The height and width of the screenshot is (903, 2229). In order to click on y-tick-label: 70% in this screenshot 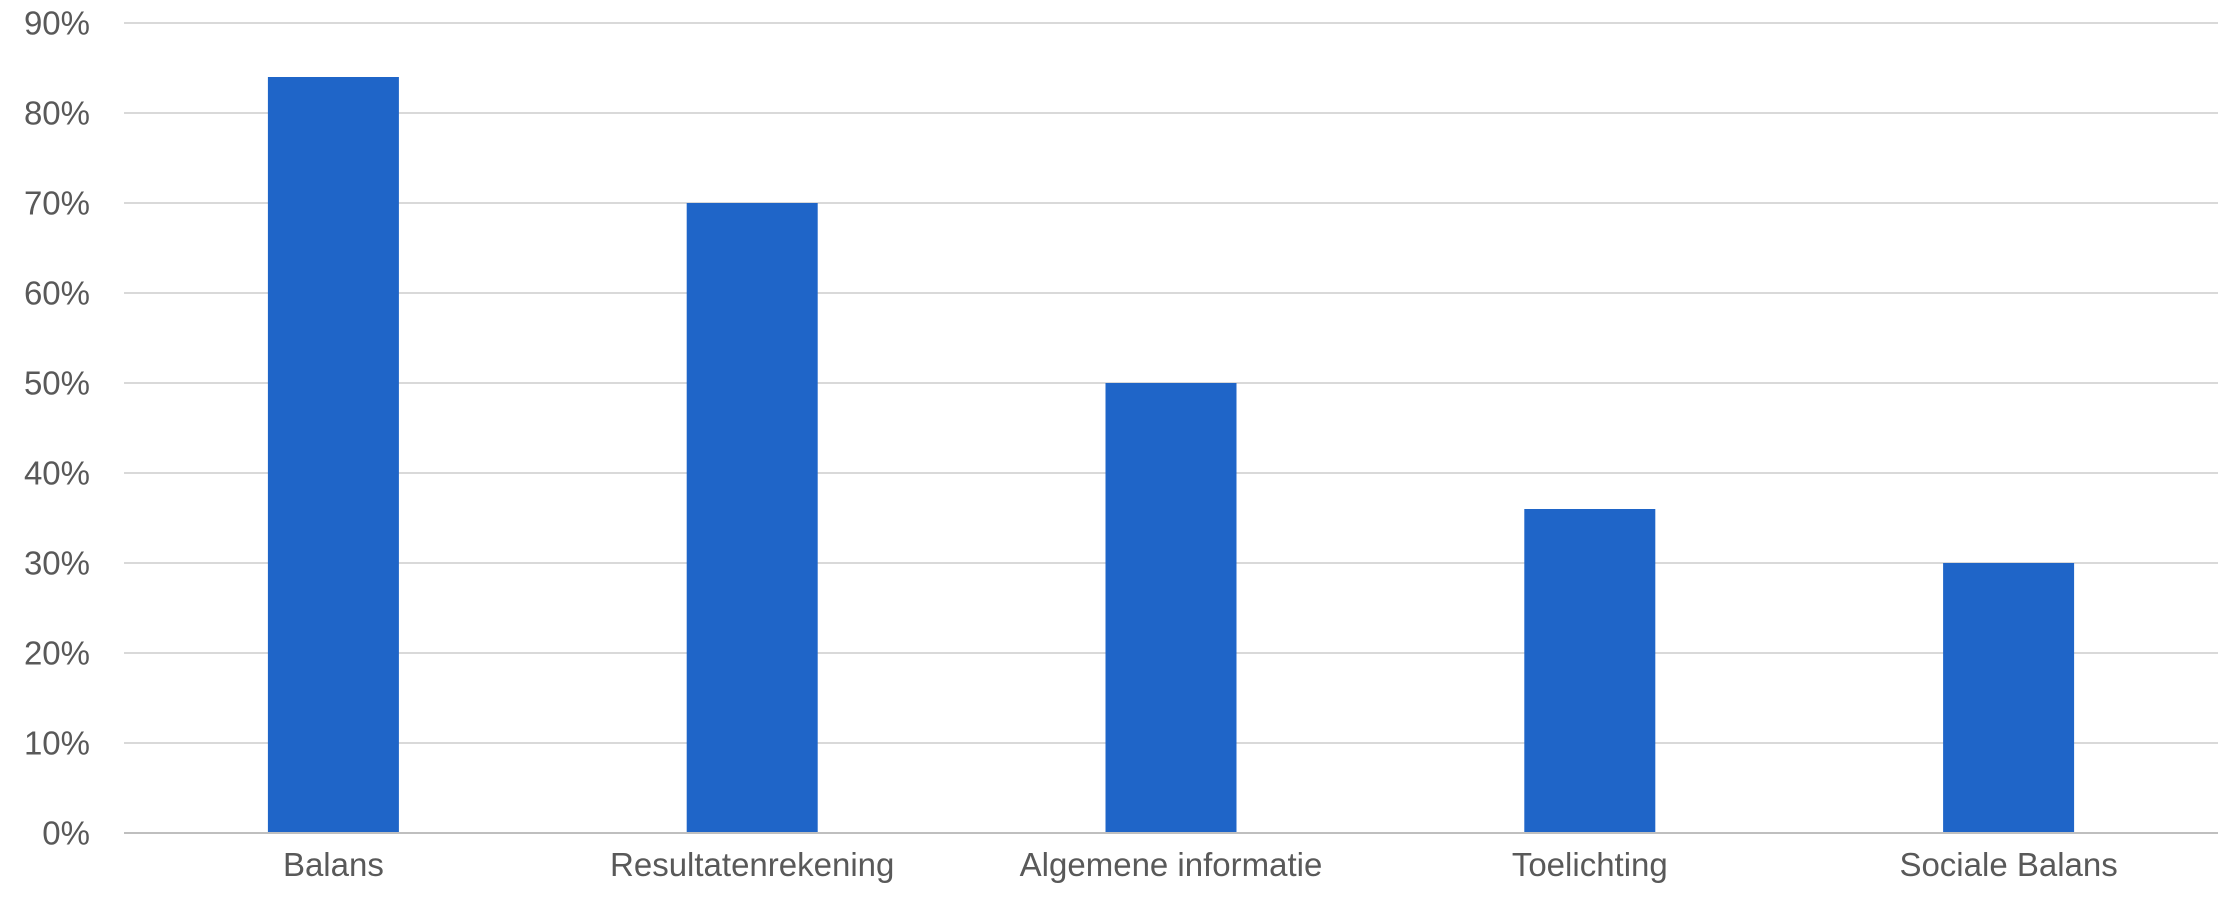, I will do `click(57, 203)`.